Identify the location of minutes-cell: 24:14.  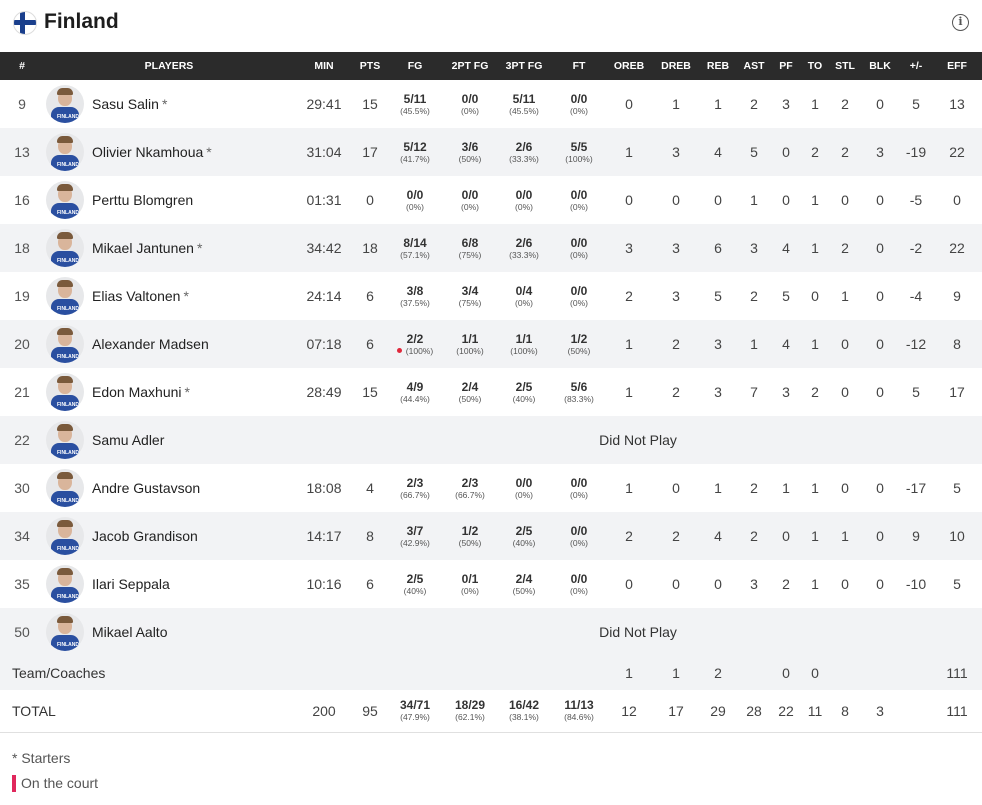
(324, 296).